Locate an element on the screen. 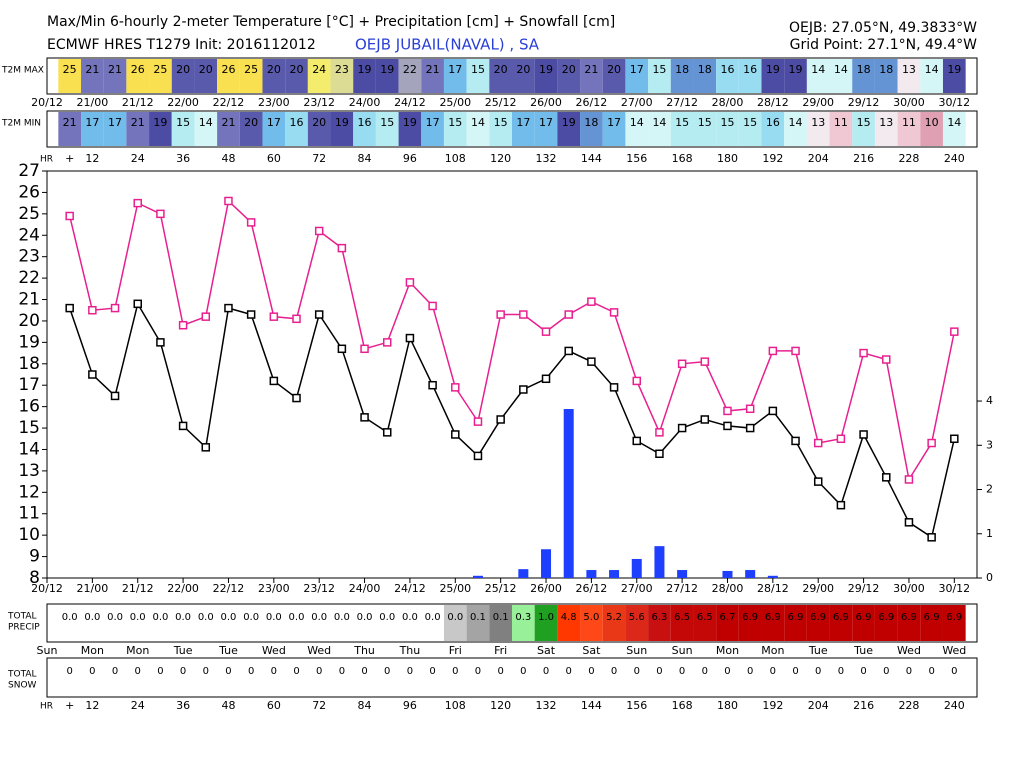 Image resolution: width=1024 pixels, height=768 pixels. x-tick-label: 21/00 is located at coordinates (93, 588).